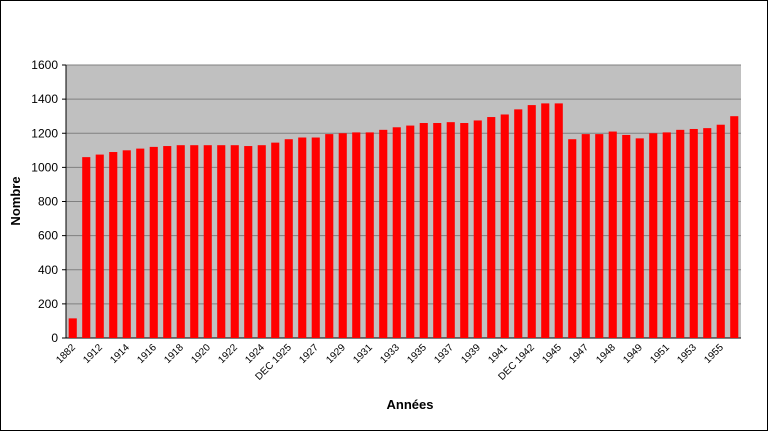 The image size is (768, 431). What do you see at coordinates (44, 65) in the screenshot?
I see `y-tick-label: 1600` at bounding box center [44, 65].